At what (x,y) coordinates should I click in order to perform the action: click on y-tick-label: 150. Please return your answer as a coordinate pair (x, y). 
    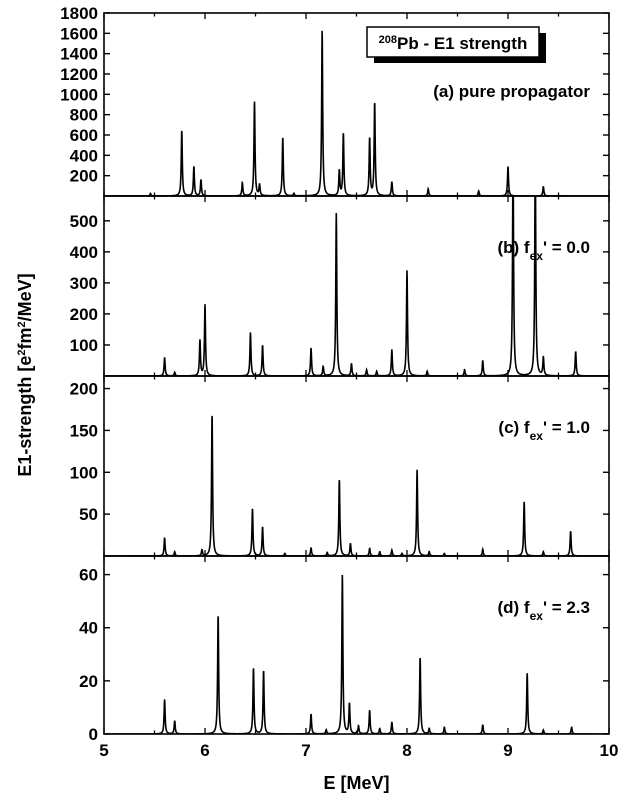
    Looking at the image, I should click on (84, 430).